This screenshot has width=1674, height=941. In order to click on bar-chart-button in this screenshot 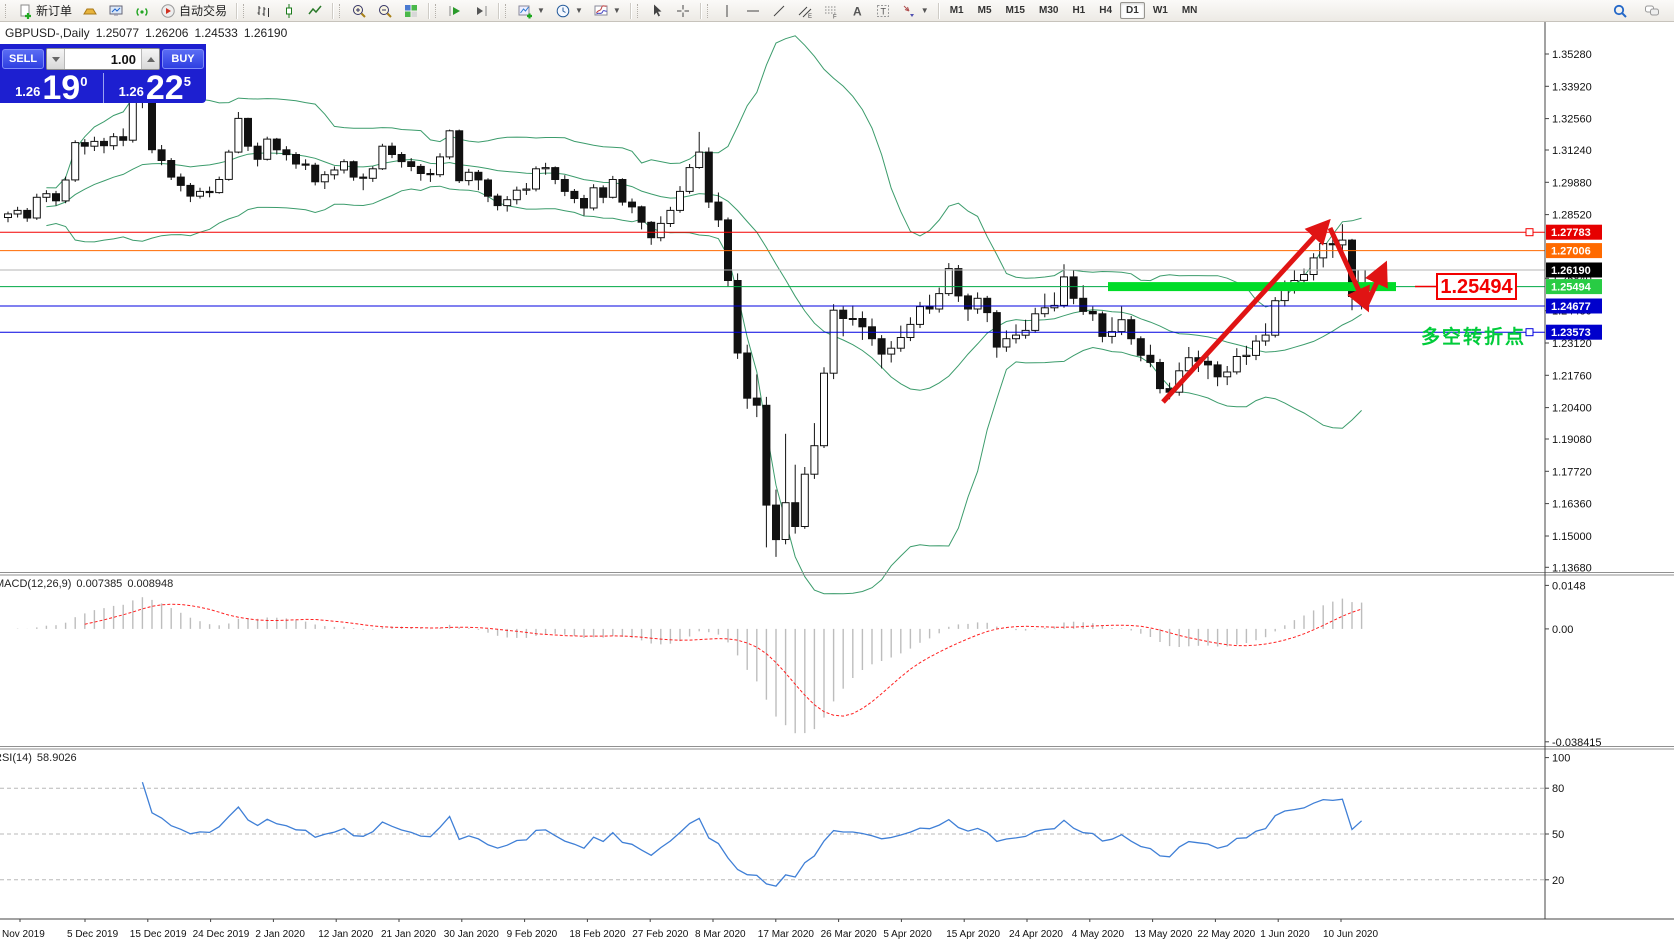, I will do `click(263, 11)`.